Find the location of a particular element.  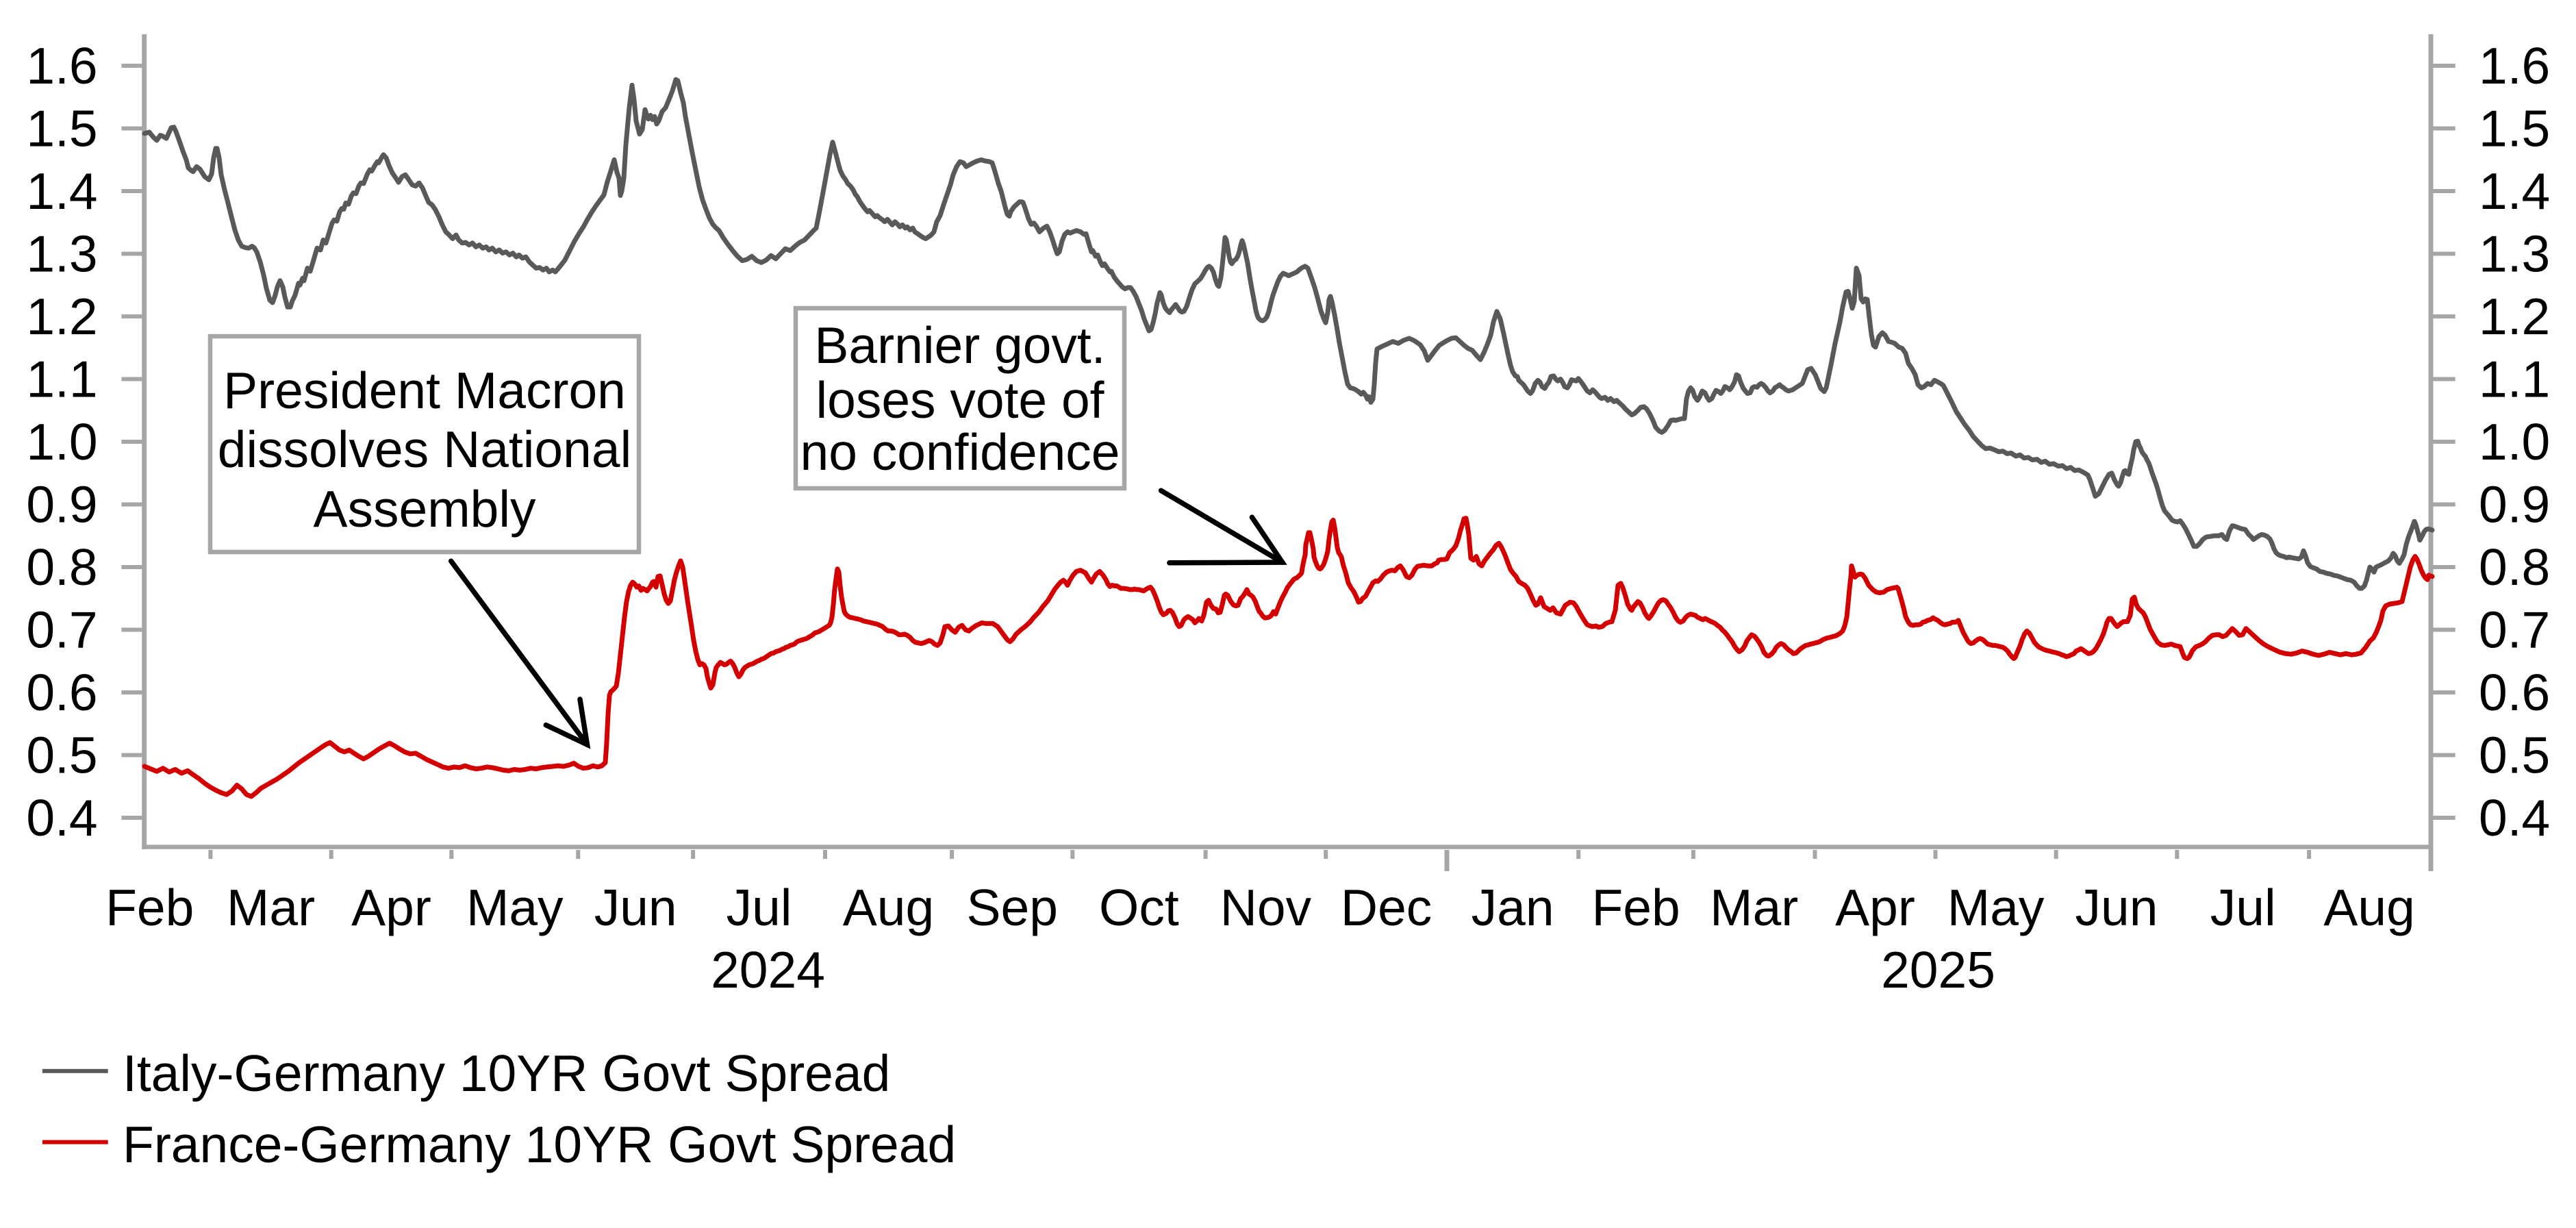

svg-text: Dec is located at coordinates (1386, 908).